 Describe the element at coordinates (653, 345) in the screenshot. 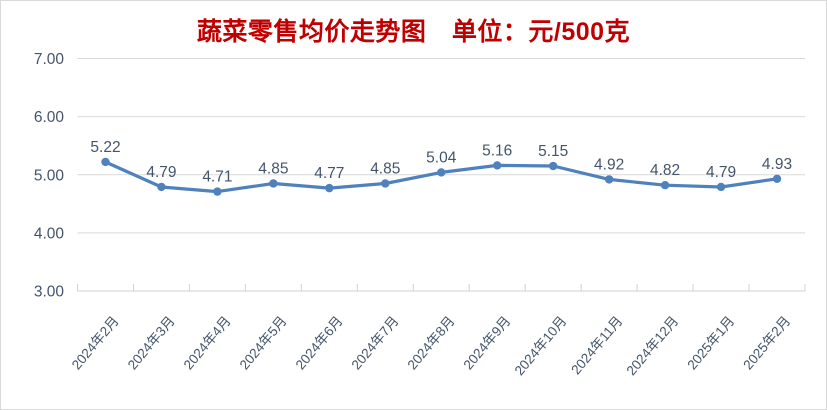

I see `x-tick-label: 2024年12月` at that location.